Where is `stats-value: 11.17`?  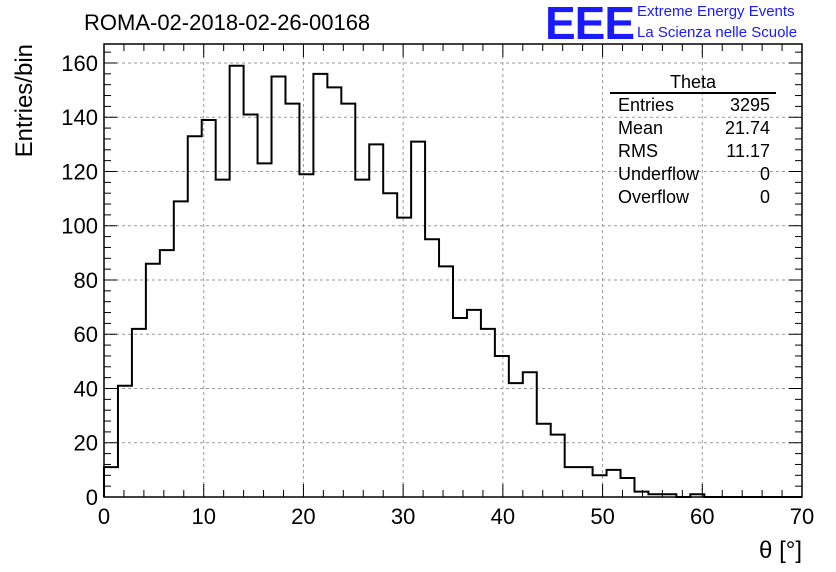
stats-value: 11.17 is located at coordinates (748, 151).